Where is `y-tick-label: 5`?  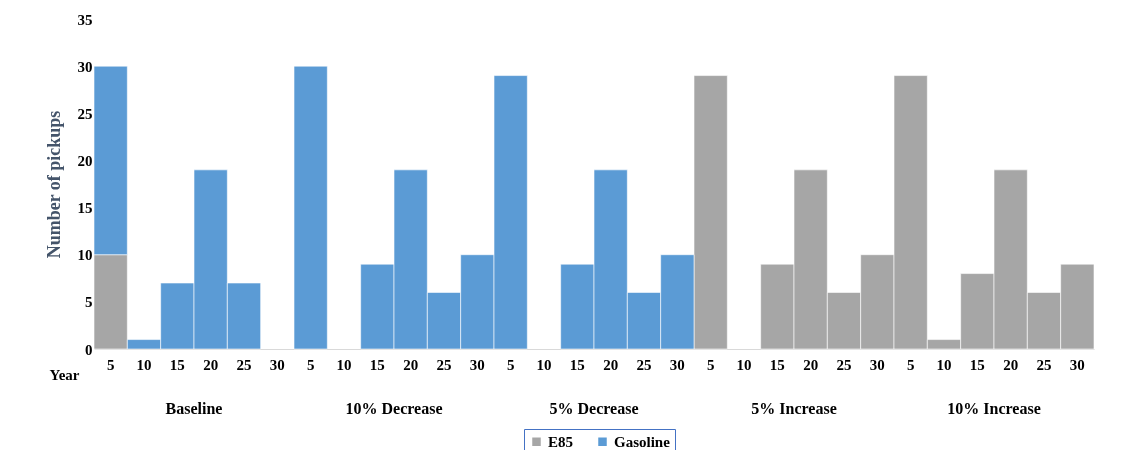
y-tick-label: 5 is located at coordinates (89, 302).